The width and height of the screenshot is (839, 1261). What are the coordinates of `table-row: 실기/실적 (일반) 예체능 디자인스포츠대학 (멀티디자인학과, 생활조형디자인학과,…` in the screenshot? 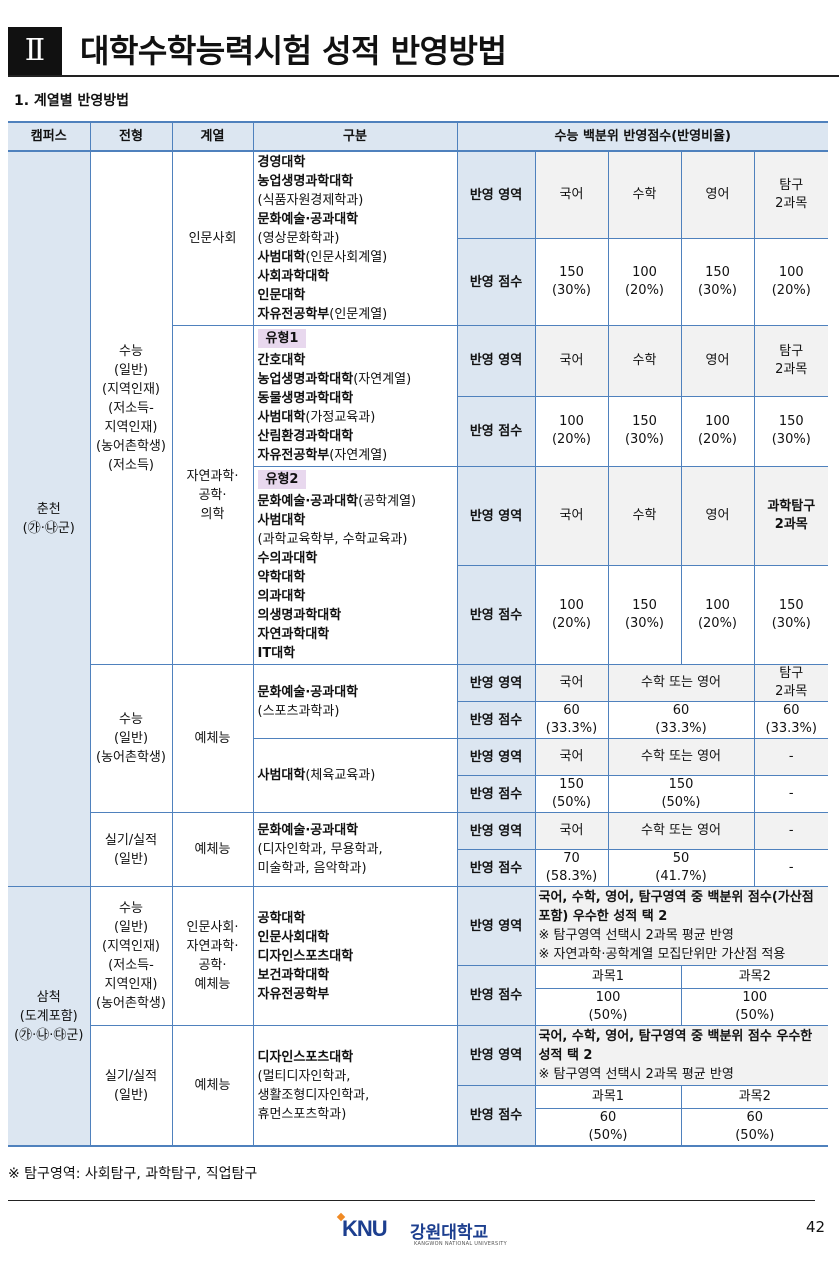 It's located at (418, 1086).